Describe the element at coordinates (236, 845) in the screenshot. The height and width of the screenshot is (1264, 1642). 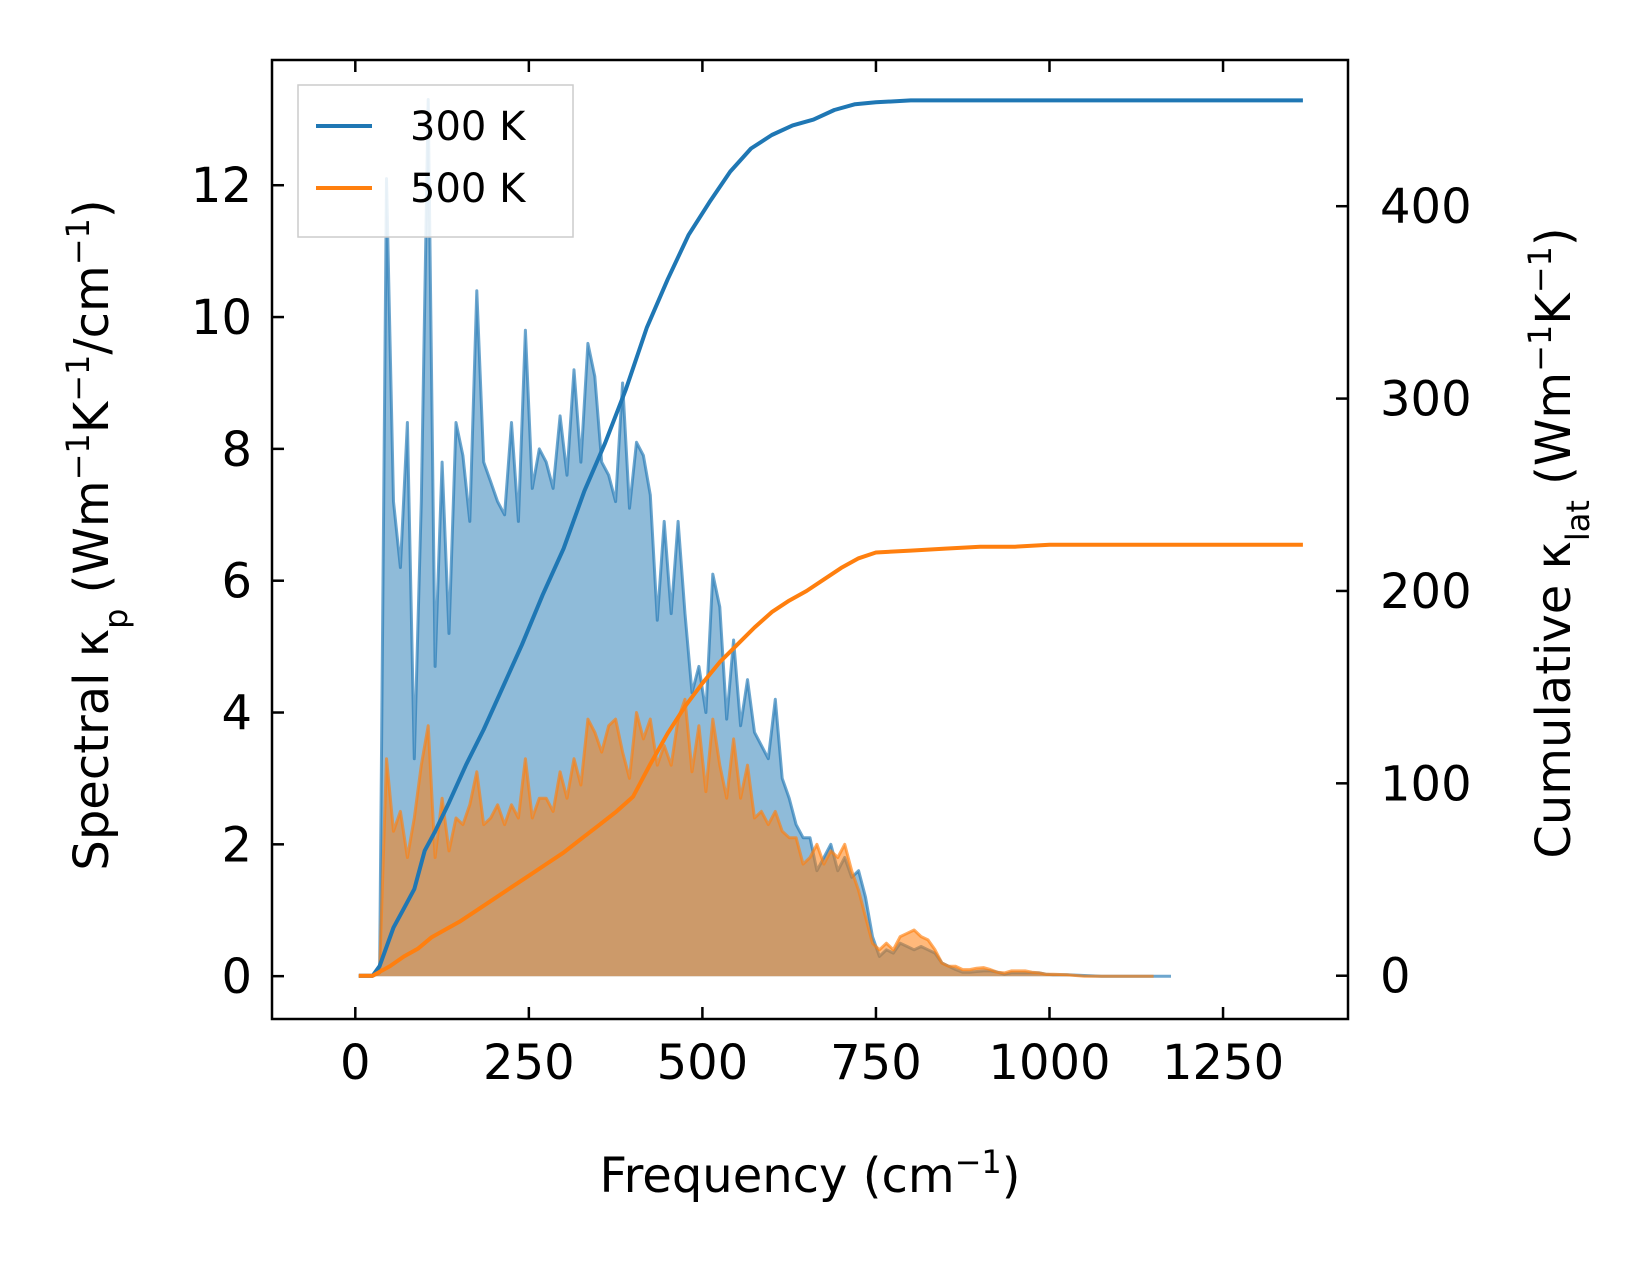
I see `y-left-tick-label: 2` at that location.